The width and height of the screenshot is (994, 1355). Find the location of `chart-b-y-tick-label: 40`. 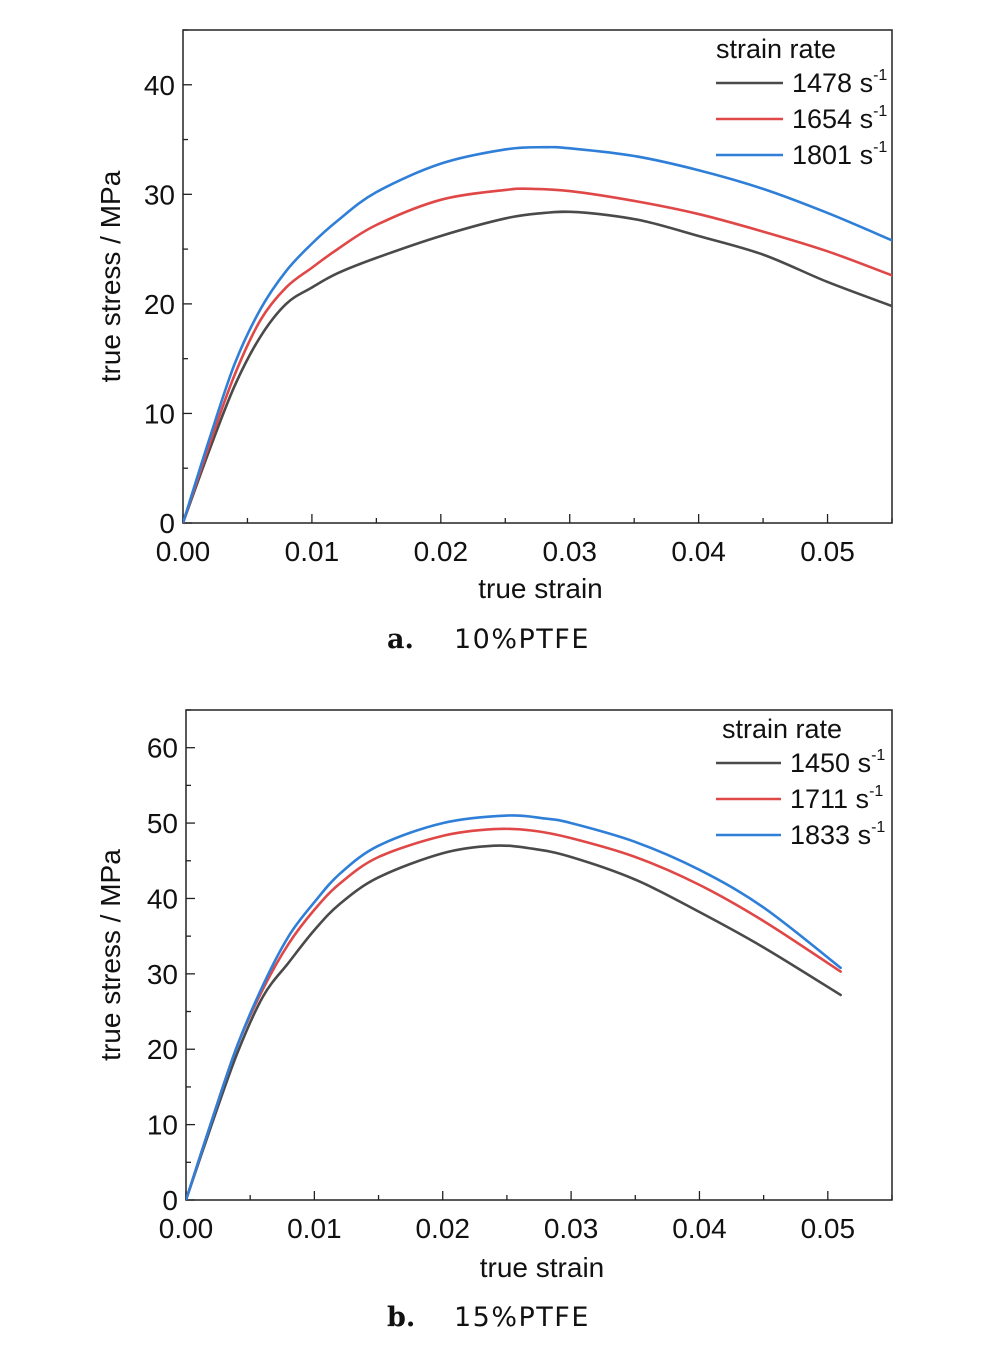

chart-b-y-tick-label: 40 is located at coordinates (162, 898).